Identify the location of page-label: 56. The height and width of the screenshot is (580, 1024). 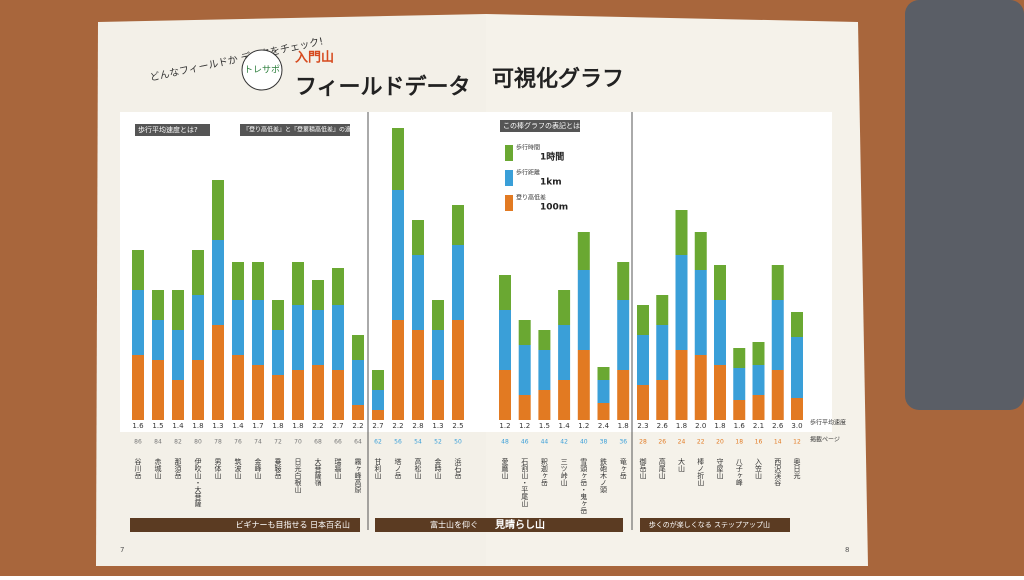
(398, 442).